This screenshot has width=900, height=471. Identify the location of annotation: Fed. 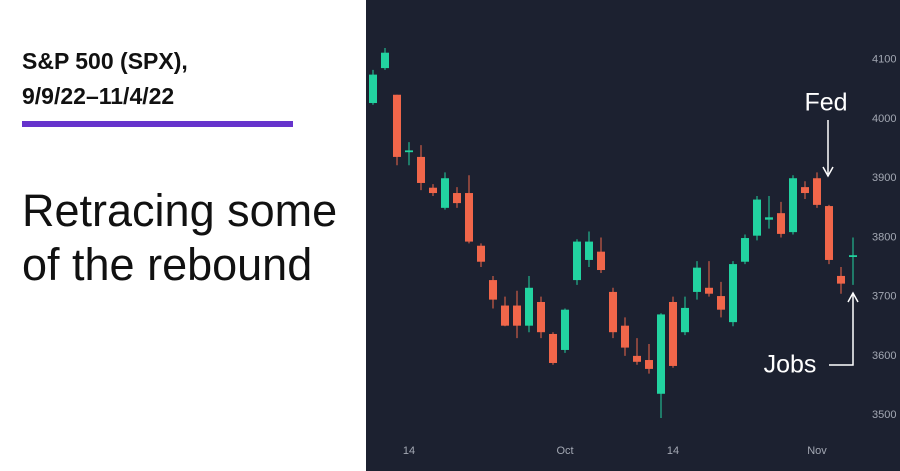
(825, 103).